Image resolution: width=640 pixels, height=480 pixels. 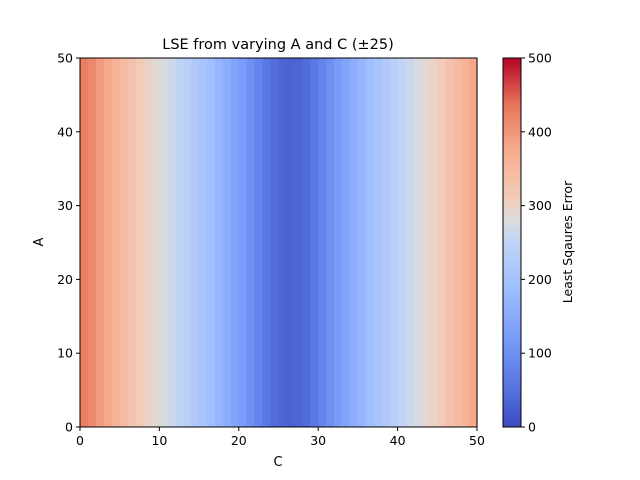 What do you see at coordinates (540, 279) in the screenshot?
I see `colorbar-tick-label: 200` at bounding box center [540, 279].